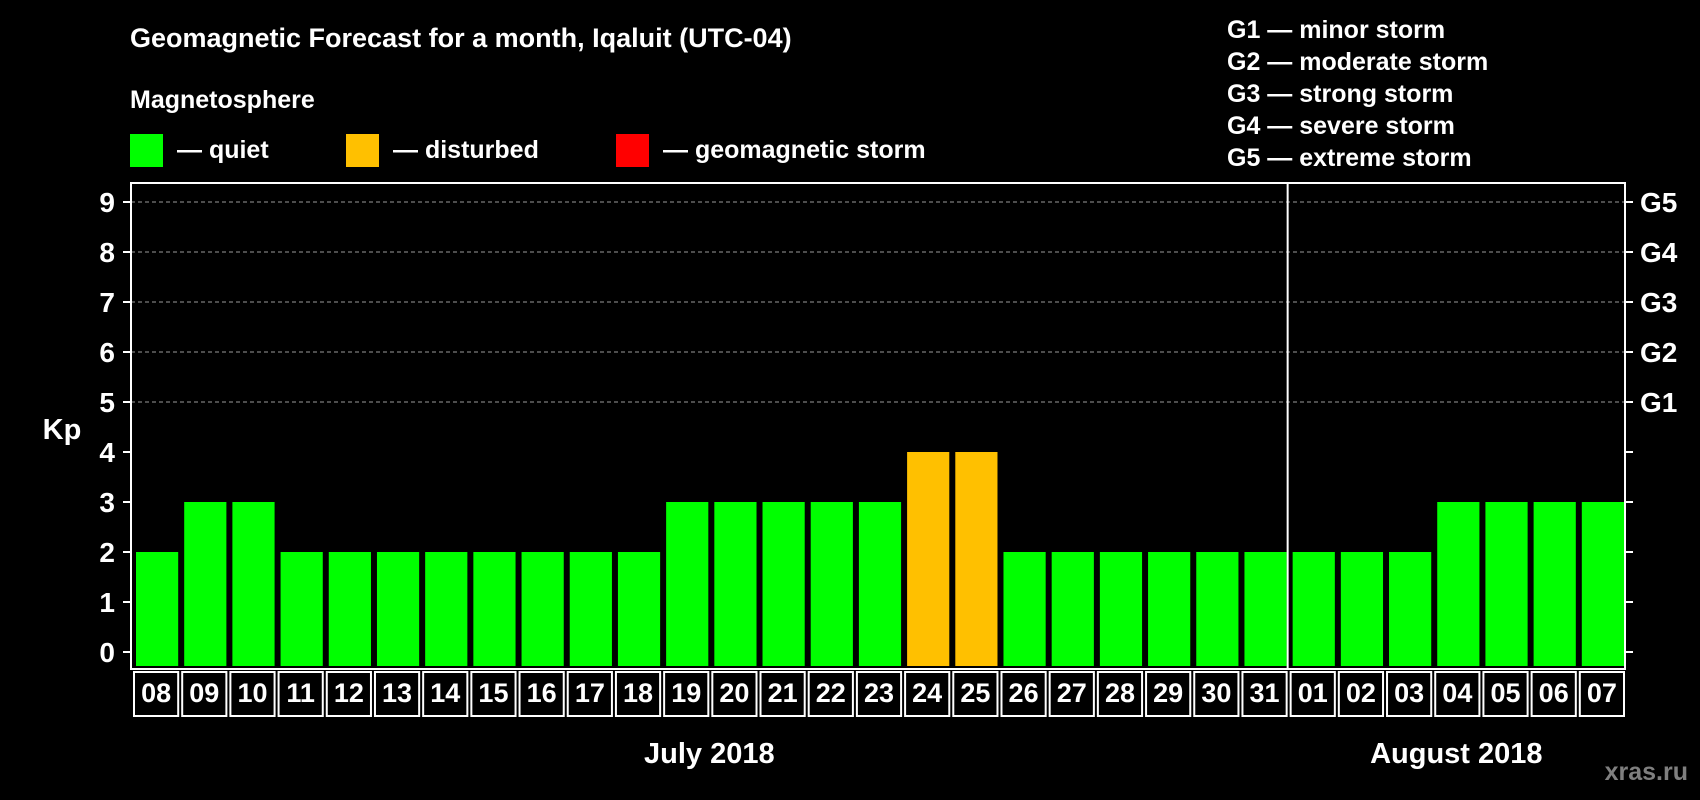 The height and width of the screenshot is (800, 1700). Describe the element at coordinates (107, 402) in the screenshot. I see `y-tick-label: 5` at that location.